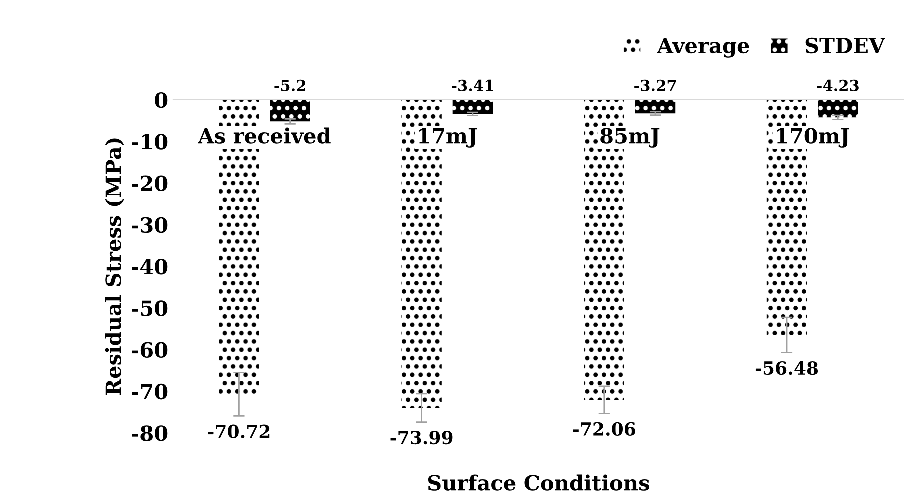 The height and width of the screenshot is (495, 913). I want to click on y-tick-label: -80, so click(150, 434).